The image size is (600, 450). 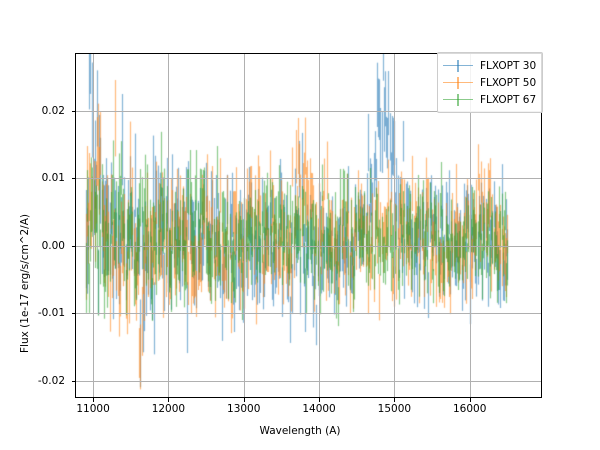 I want to click on y-axis-label: Flux (1e-17 erg/s/cm^2/A), so click(x=25, y=283).